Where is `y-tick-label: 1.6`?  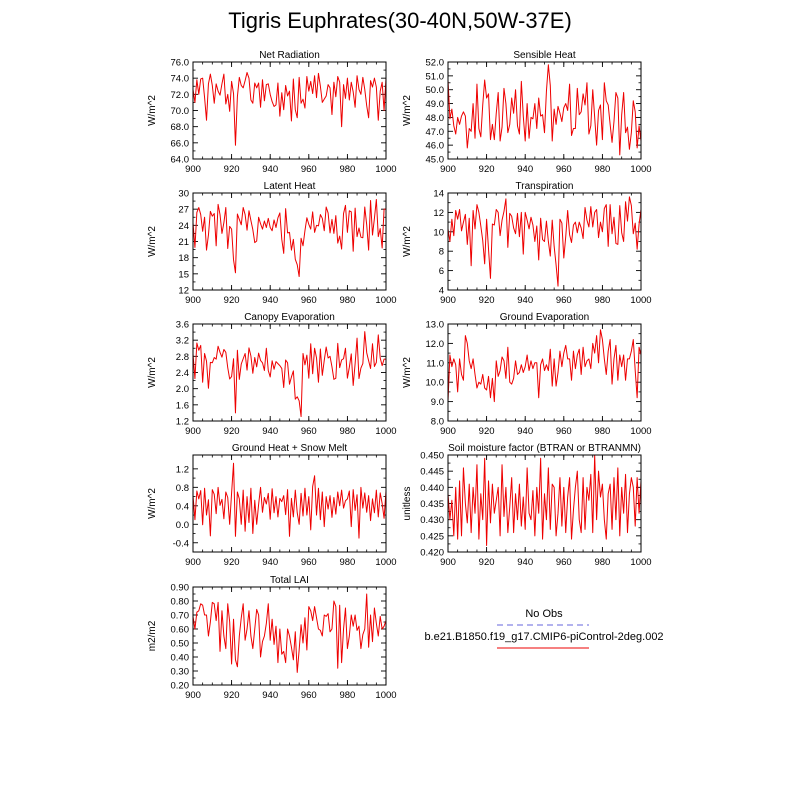
y-tick-label: 1.6 is located at coordinates (182, 405).